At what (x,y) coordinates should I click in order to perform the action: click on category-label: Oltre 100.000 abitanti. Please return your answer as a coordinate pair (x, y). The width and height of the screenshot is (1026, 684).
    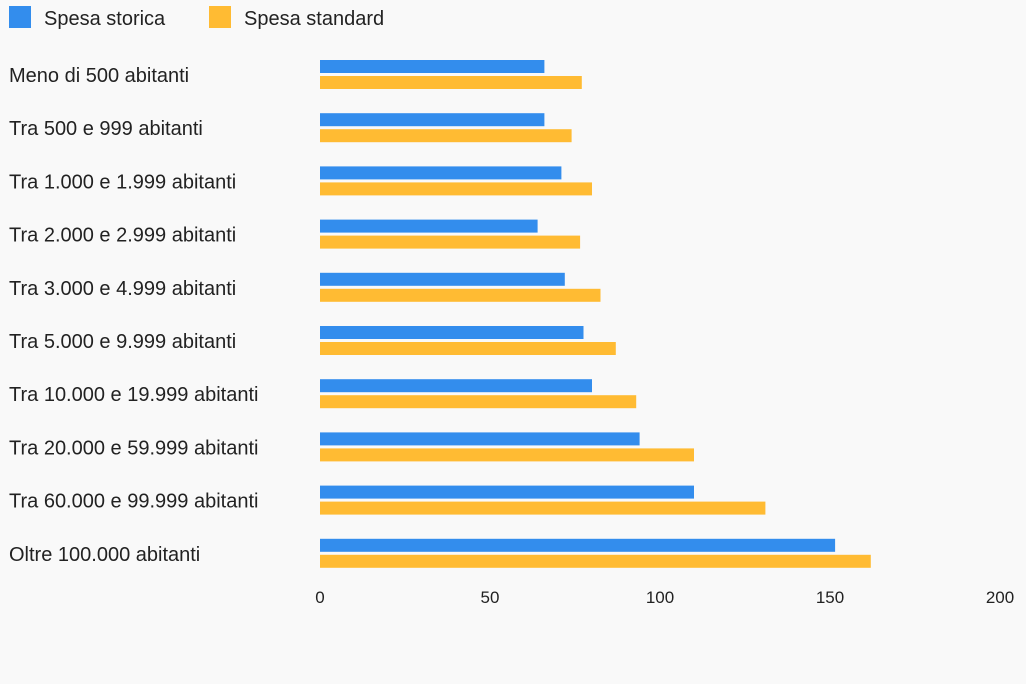
    Looking at the image, I should click on (104, 555).